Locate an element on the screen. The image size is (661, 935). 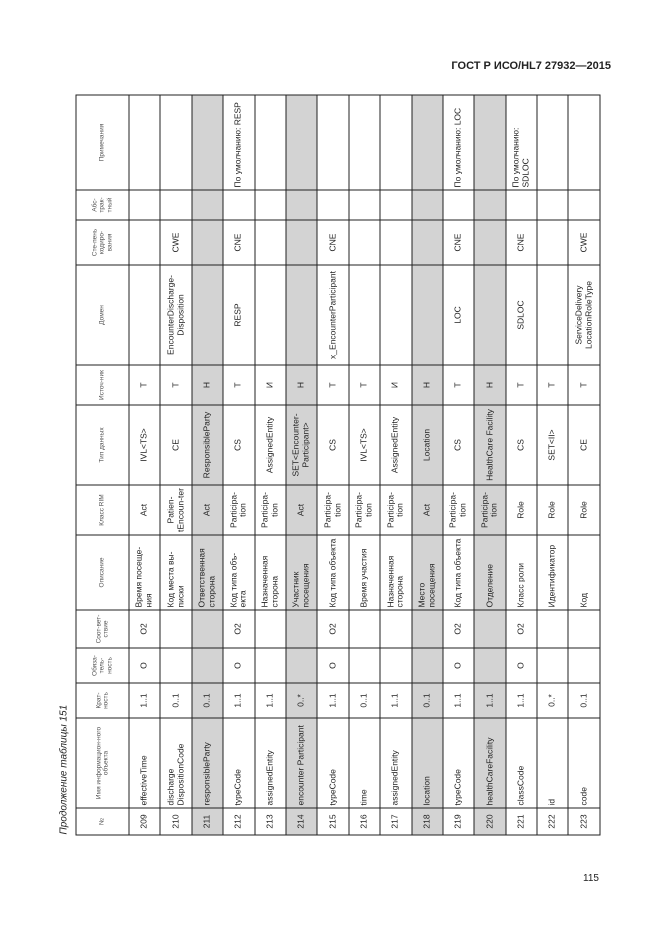
table-cell: 209 is located at coordinates (144, 821).